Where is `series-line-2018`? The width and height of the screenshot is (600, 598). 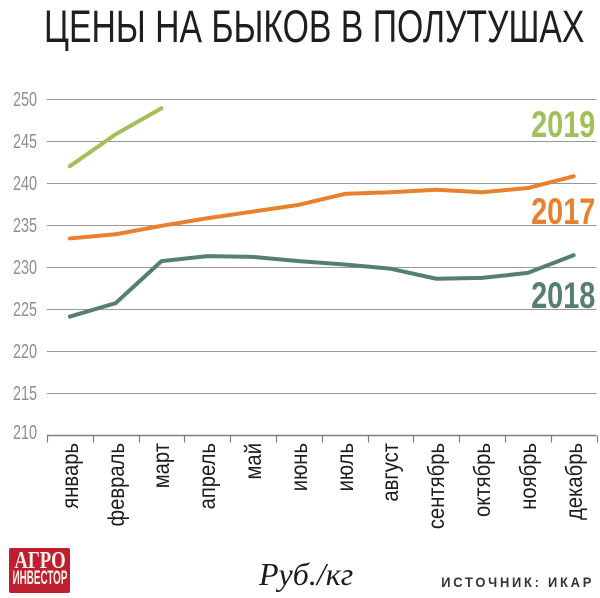
series-line-2018 is located at coordinates (321, 286).